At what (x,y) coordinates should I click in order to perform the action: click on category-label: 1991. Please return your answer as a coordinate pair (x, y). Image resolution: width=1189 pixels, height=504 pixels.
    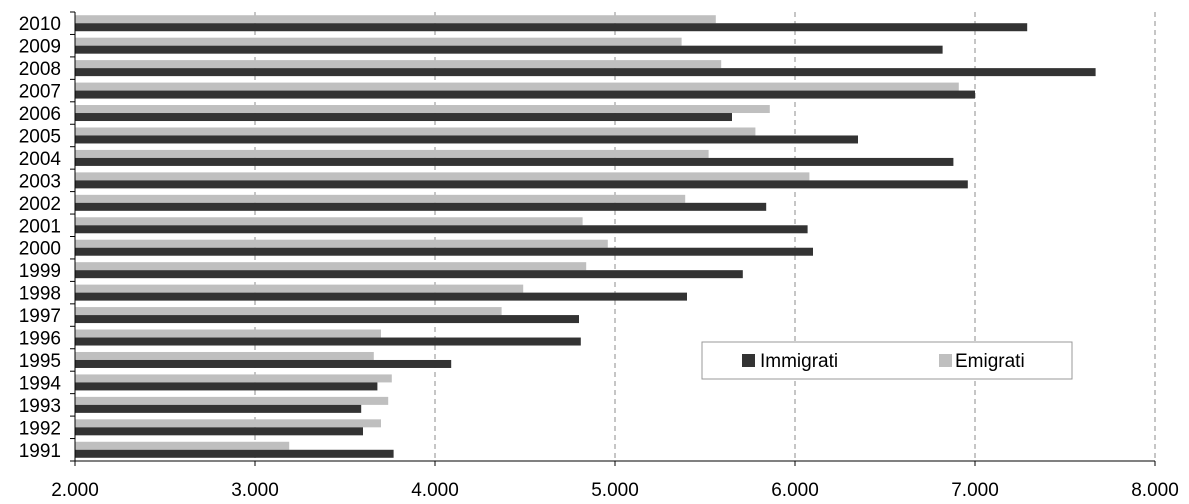
    Looking at the image, I should click on (40, 451).